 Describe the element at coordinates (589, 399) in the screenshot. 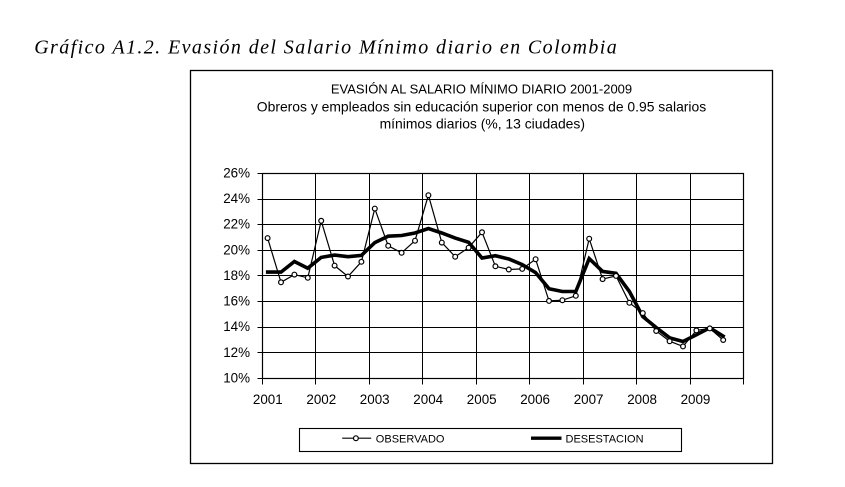

I see `svg-text: 2007` at that location.